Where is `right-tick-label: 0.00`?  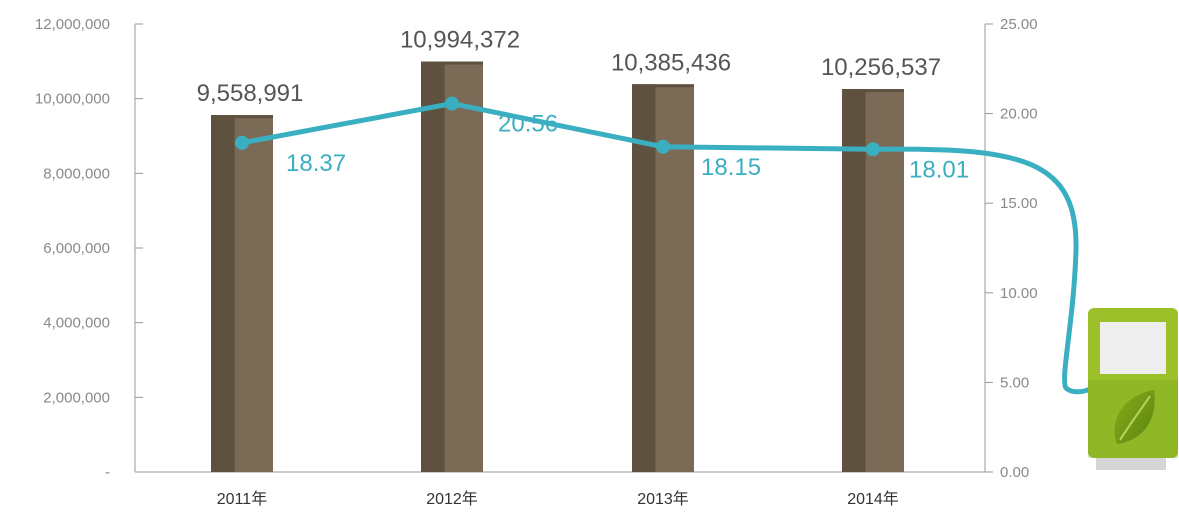
right-tick-label: 0.00 is located at coordinates (1014, 472).